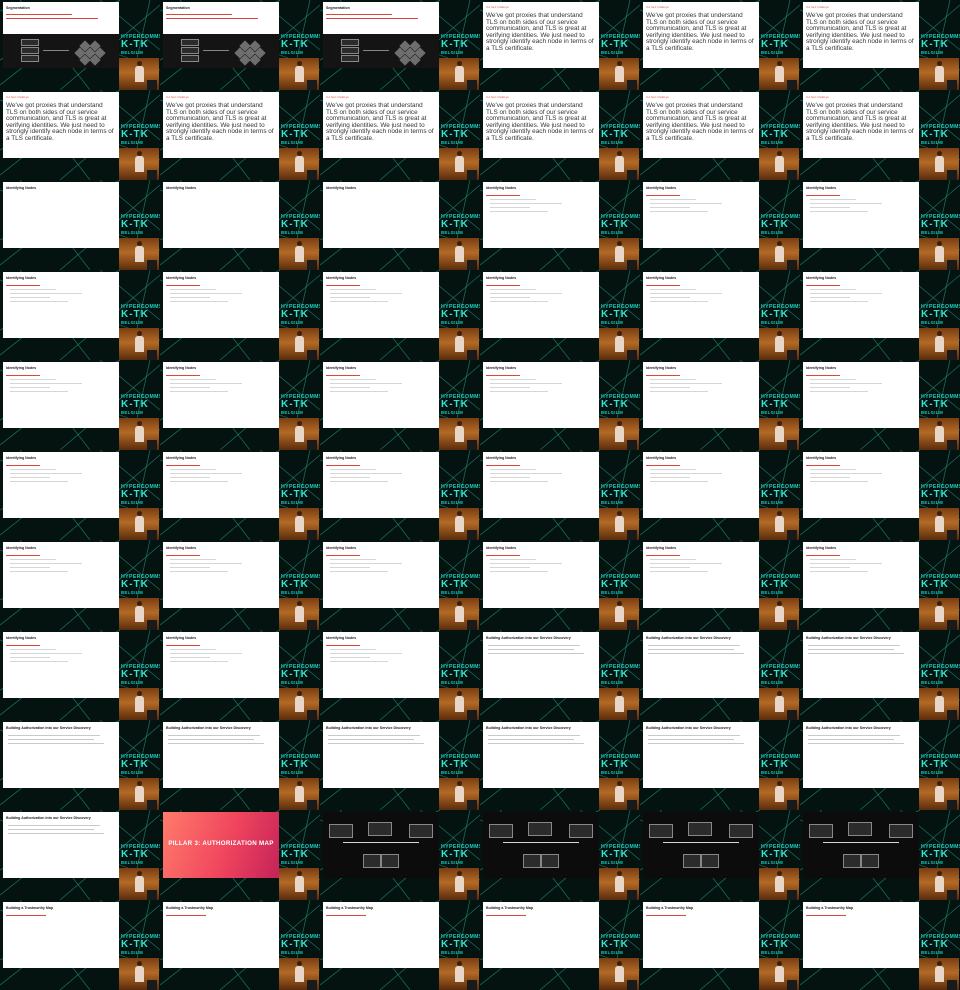  What do you see at coordinates (295, 944) in the screenshot?
I see `logo-line-2: K-TK` at bounding box center [295, 944].